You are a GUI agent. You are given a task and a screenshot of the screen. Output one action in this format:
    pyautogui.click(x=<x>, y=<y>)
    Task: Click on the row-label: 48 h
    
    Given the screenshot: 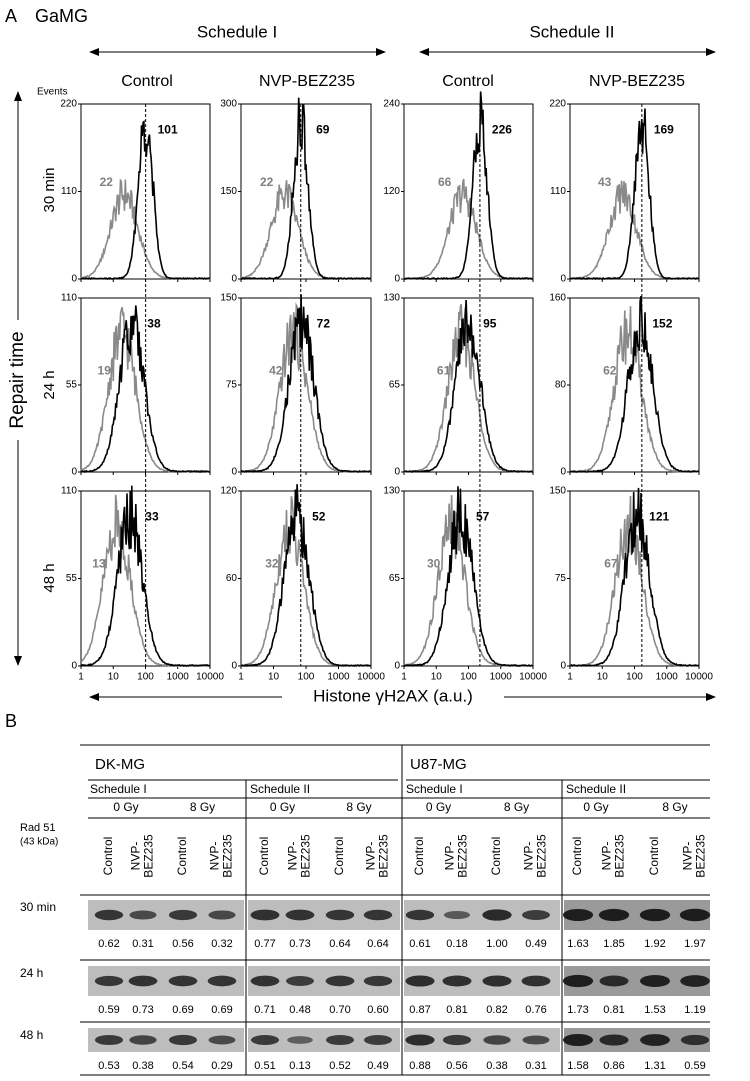 What is the action you would take?
    pyautogui.click(x=31, y=1035)
    